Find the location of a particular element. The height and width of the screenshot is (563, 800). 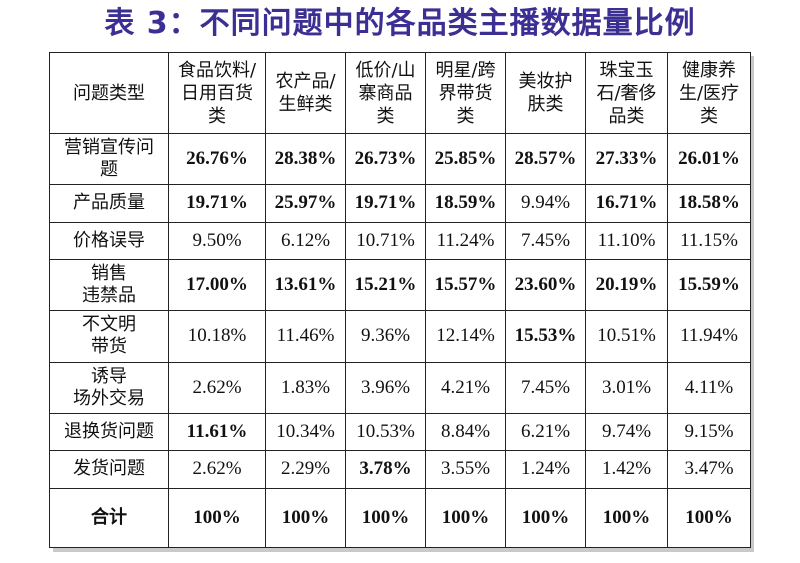

table-cell: 17.00% is located at coordinates (217, 285).